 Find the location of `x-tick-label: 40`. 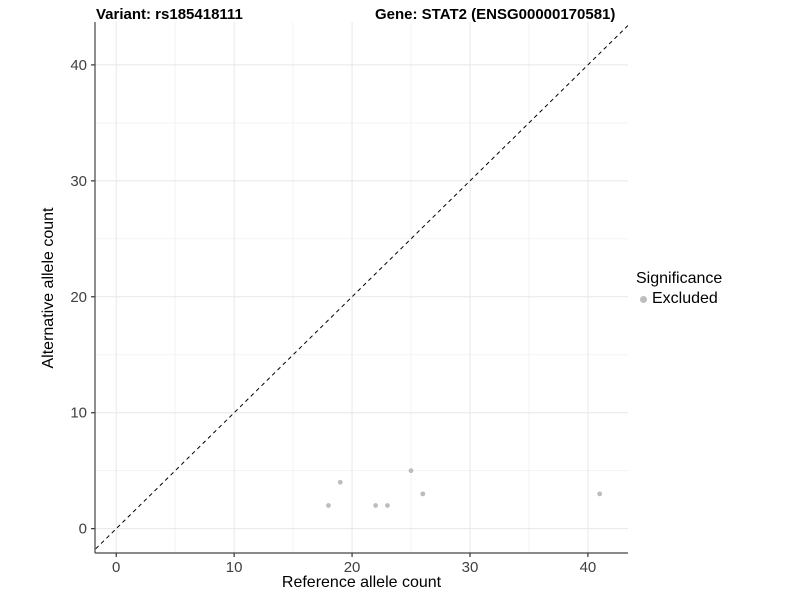

x-tick-label: 40 is located at coordinates (588, 567).